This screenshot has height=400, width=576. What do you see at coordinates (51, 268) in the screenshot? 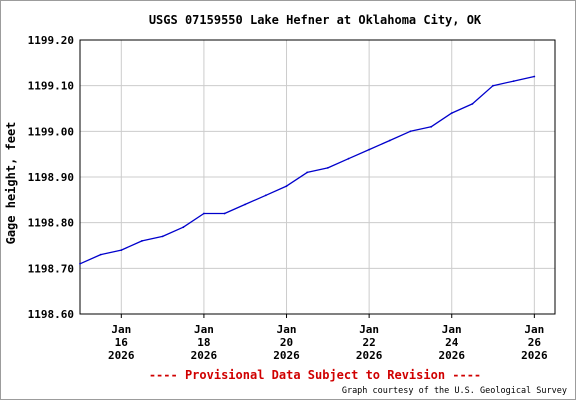
I see `y-tick-label: 1198.70` at bounding box center [51, 268].